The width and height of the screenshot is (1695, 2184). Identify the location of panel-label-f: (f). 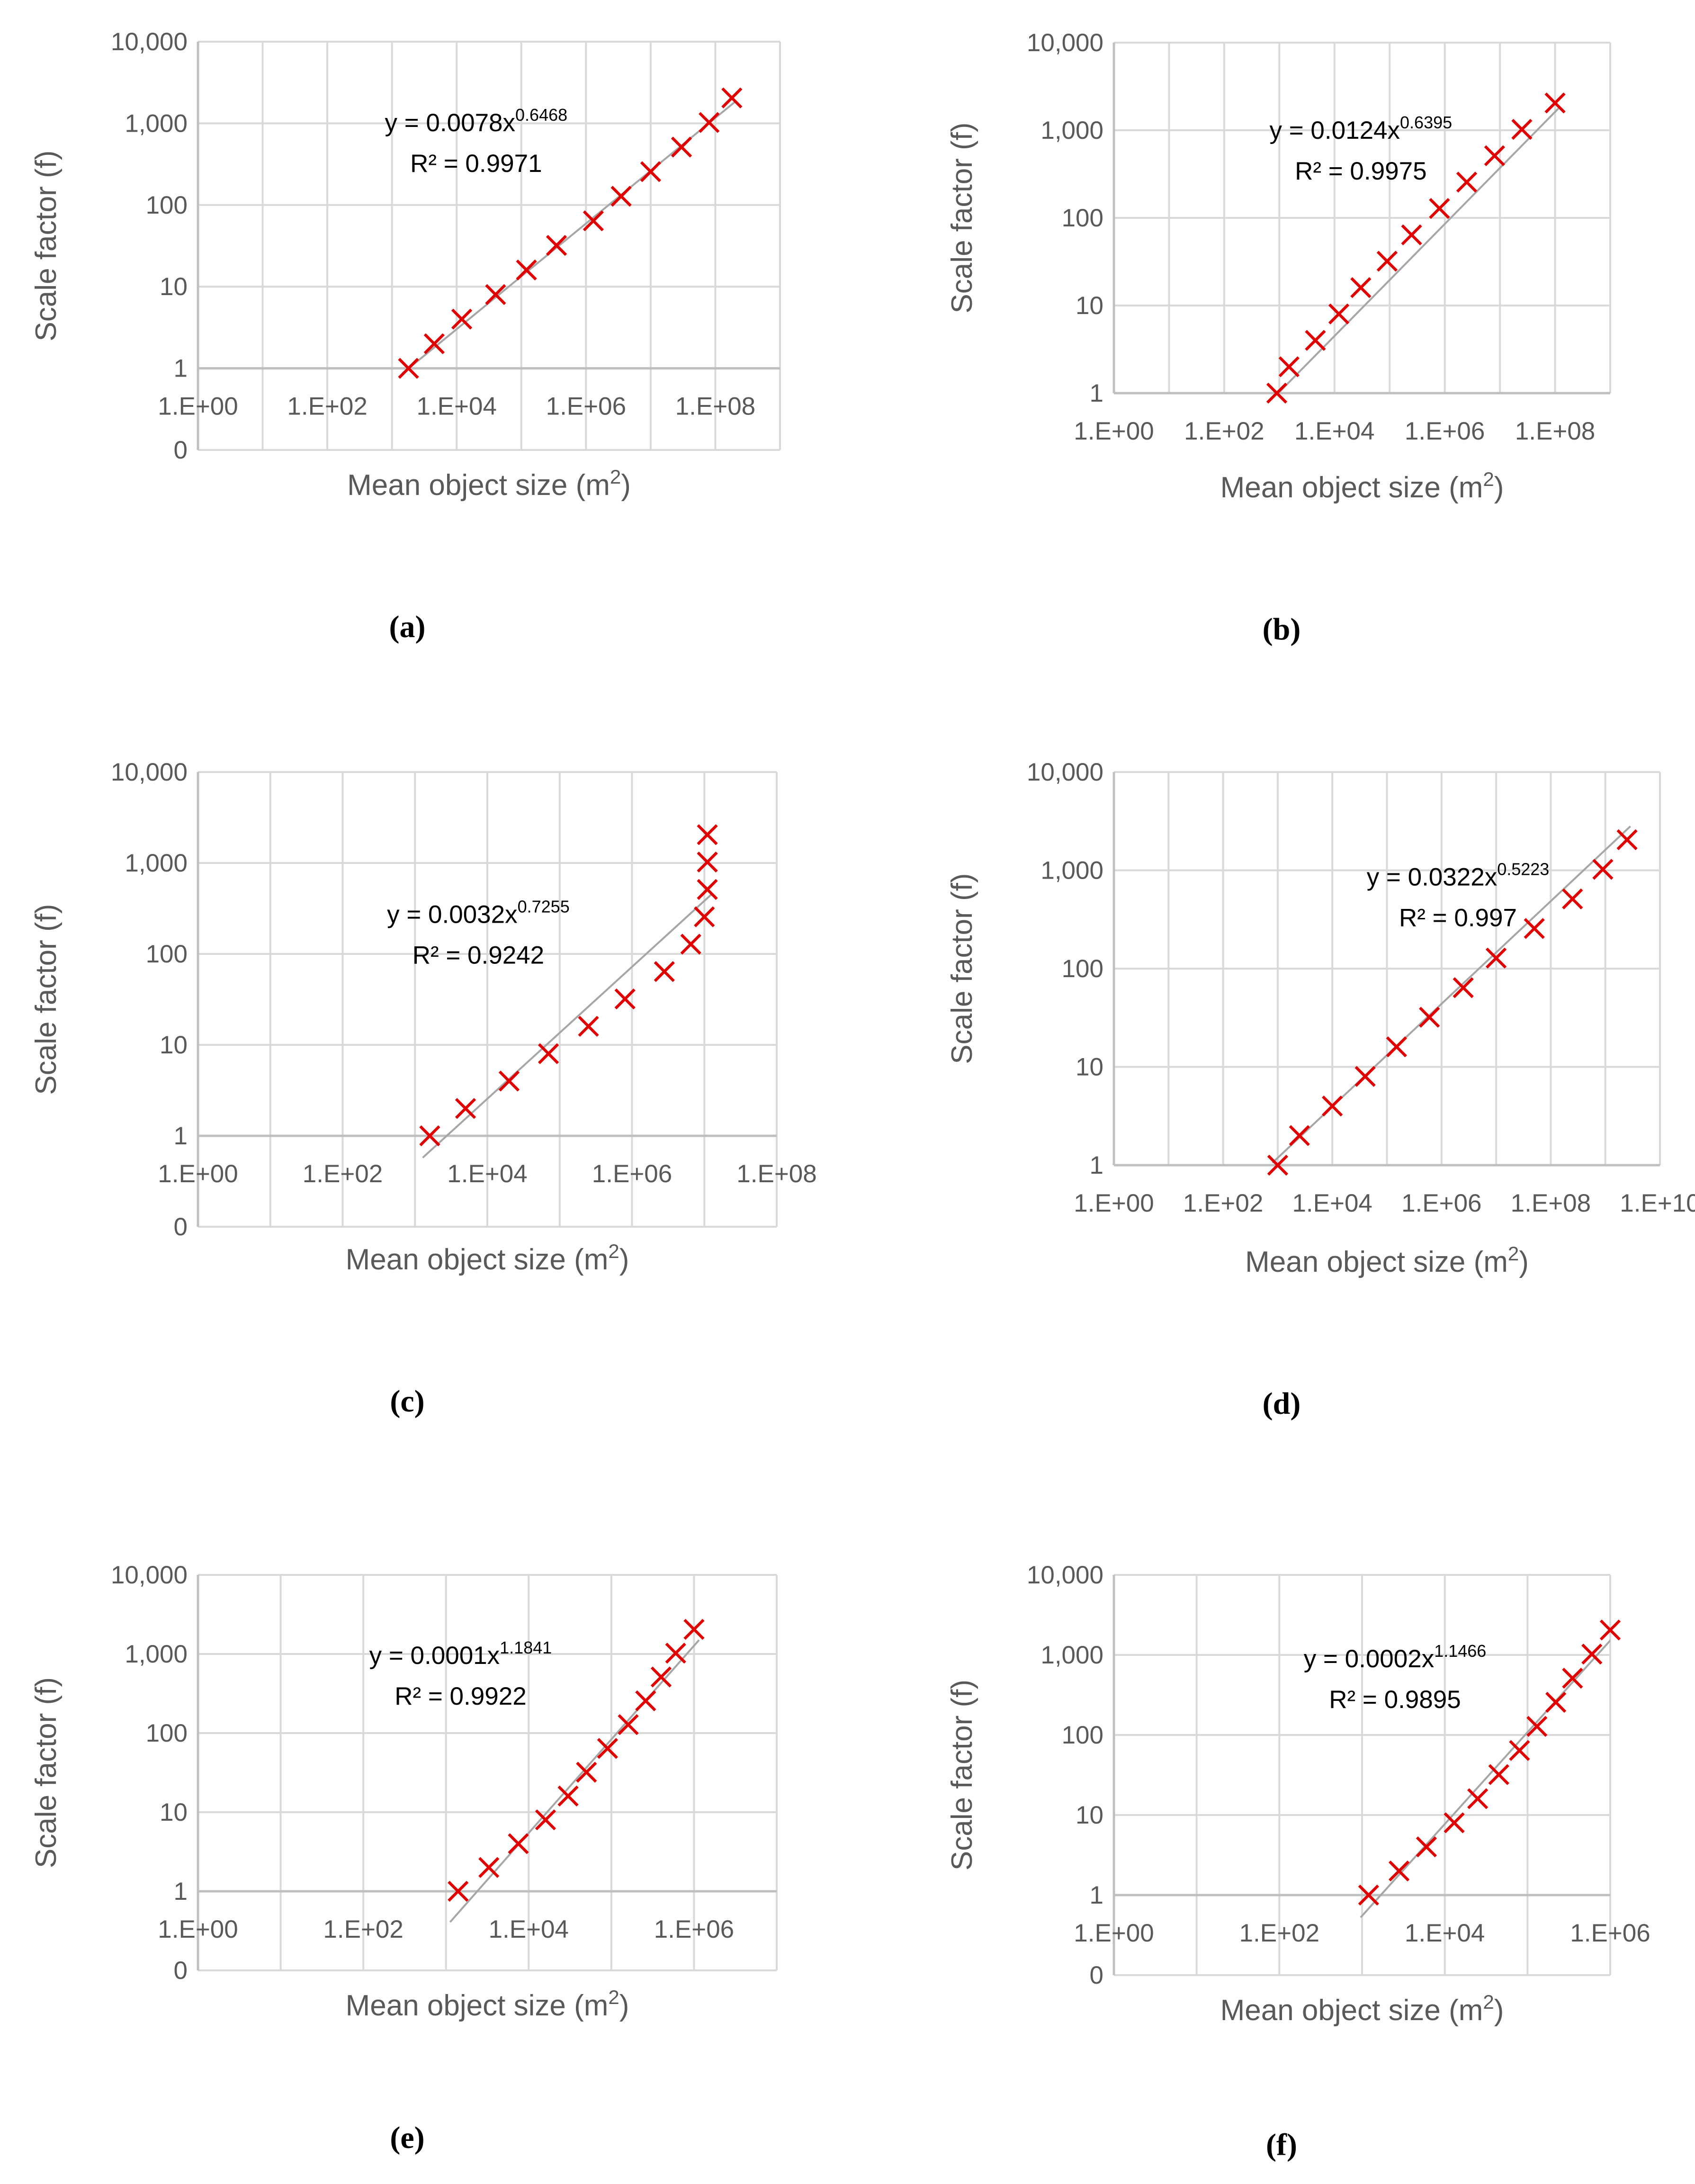
(1281, 2145).